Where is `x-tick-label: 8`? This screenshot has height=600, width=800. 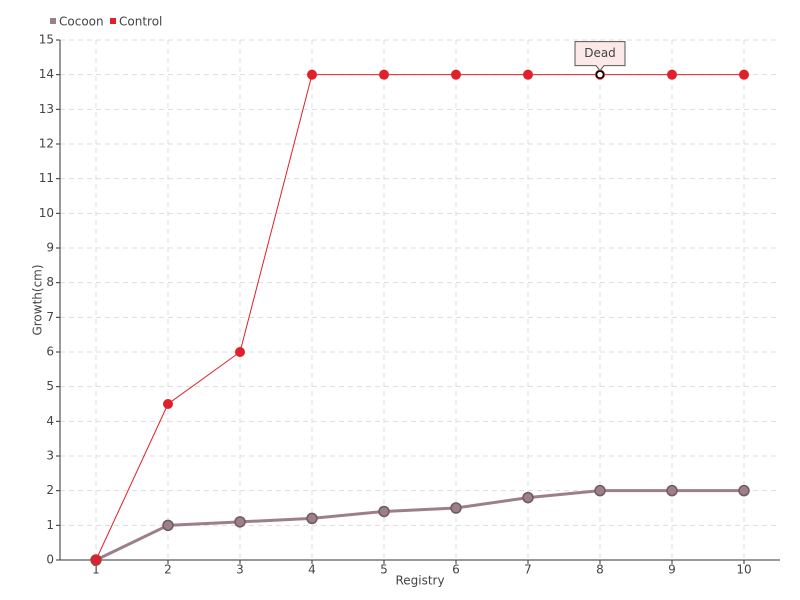
x-tick-label: 8 is located at coordinates (600, 570).